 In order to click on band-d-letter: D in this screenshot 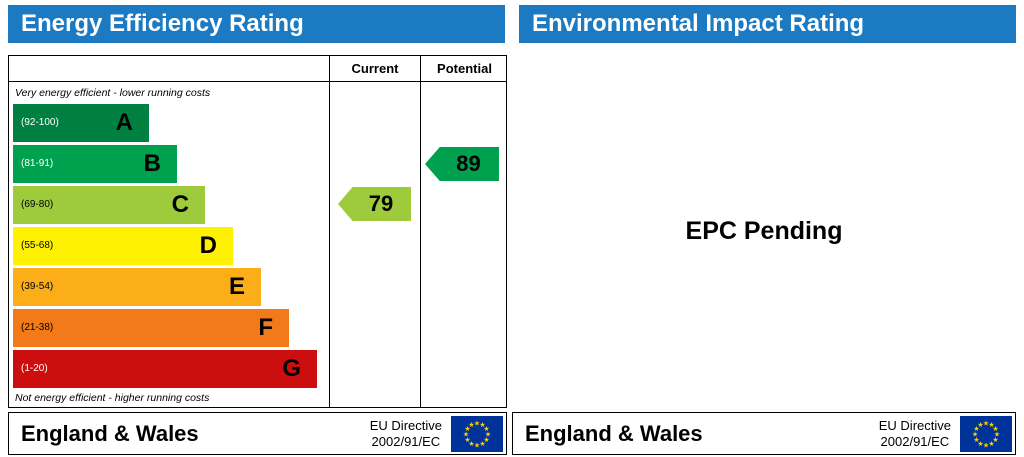, I will do `click(208, 245)`.